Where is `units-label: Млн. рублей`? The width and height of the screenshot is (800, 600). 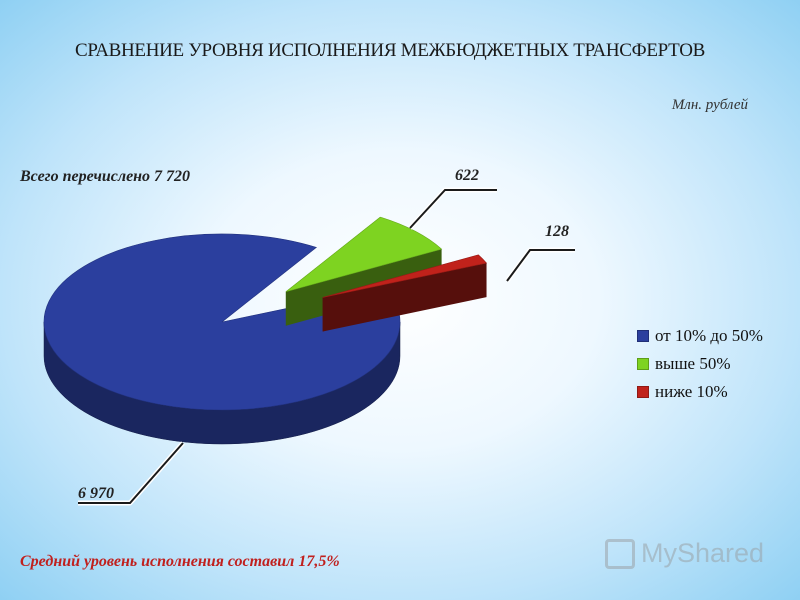 units-label: Млн. рублей is located at coordinates (709, 105).